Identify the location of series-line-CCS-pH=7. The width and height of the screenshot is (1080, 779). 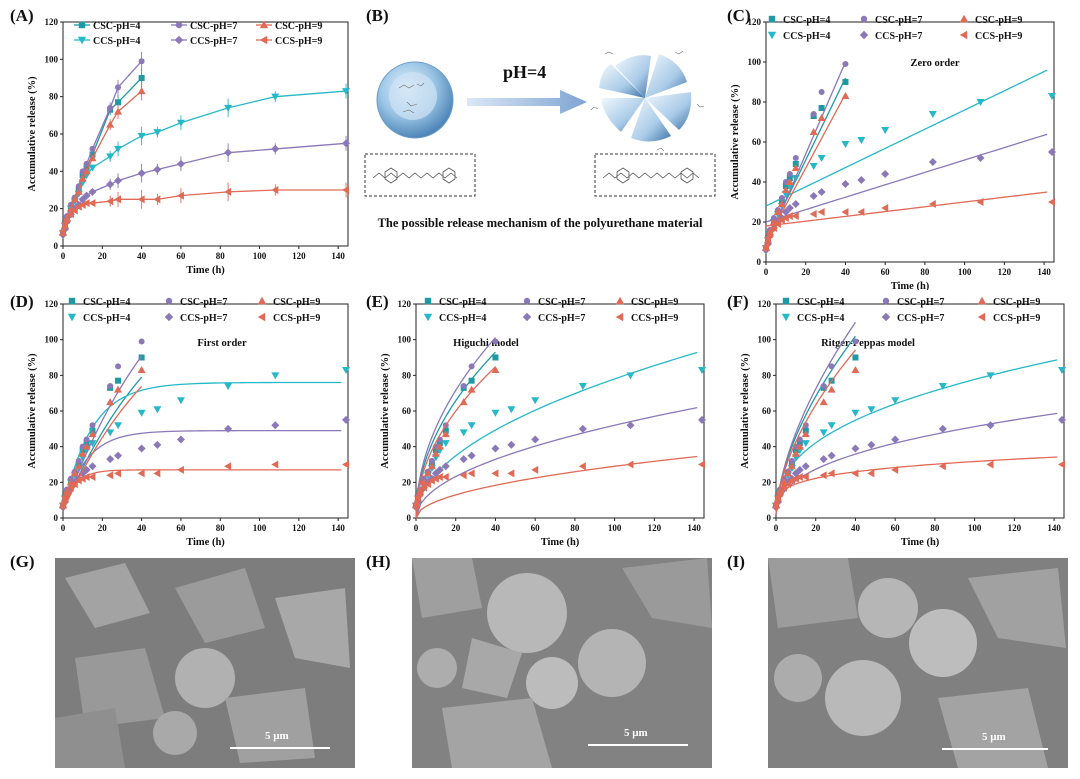
(204, 189).